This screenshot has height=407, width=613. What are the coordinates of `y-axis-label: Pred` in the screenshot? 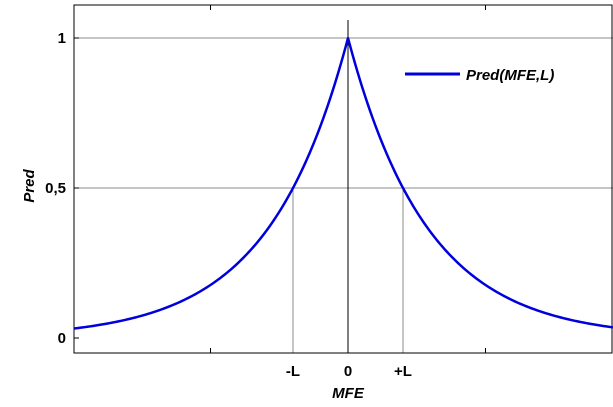 It's located at (29, 185).